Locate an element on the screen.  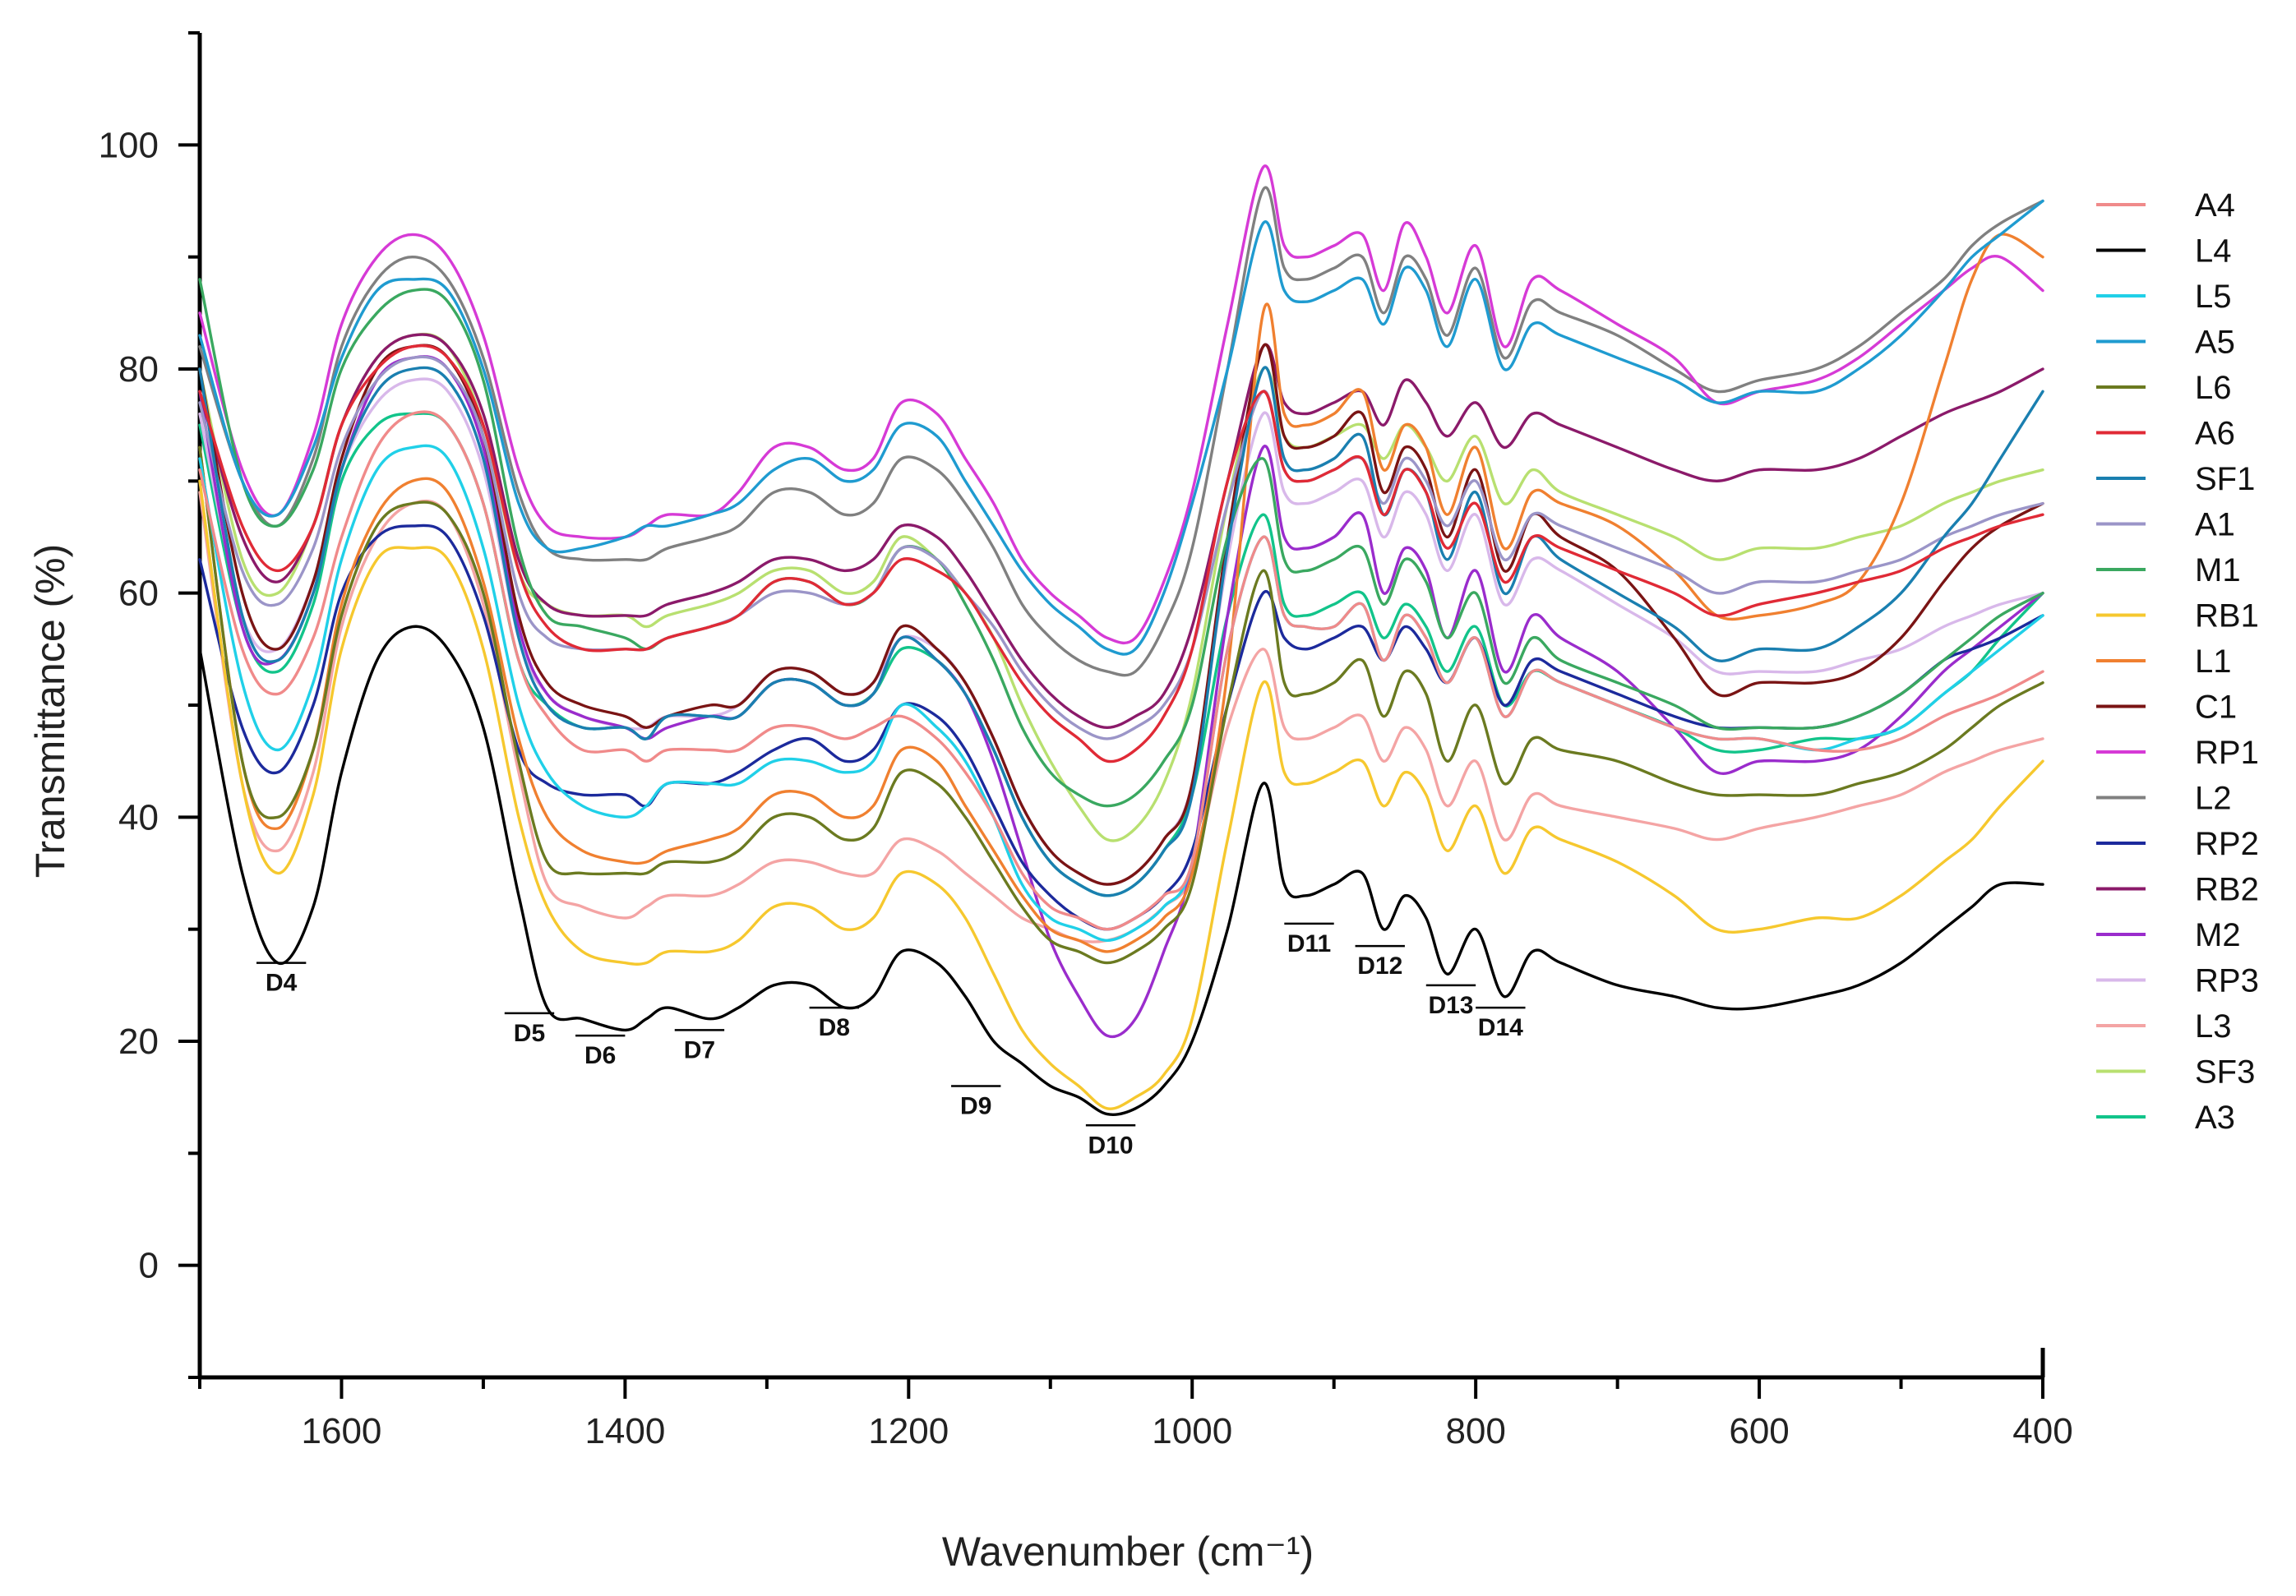
x-tick-label: 1400 is located at coordinates (624, 1431).